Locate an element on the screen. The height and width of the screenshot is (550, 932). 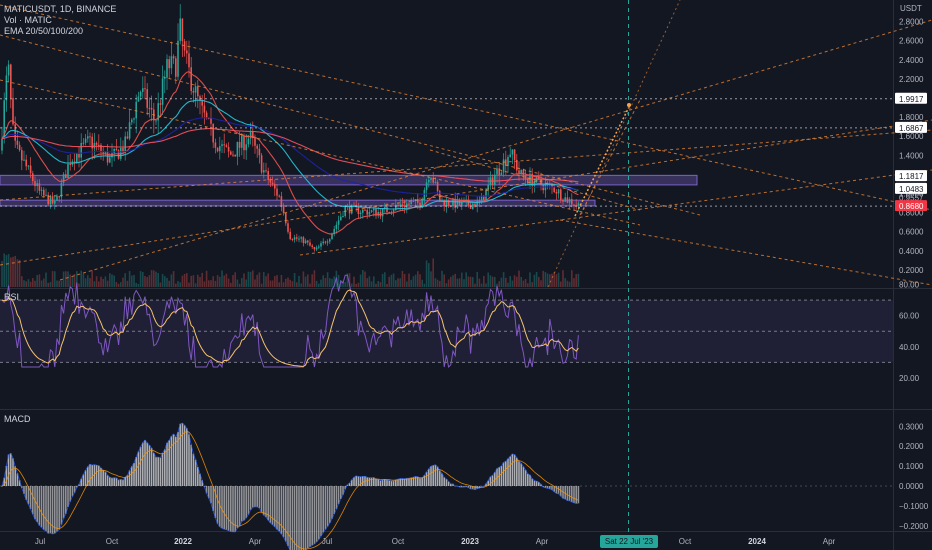
upper-resistance-zone is located at coordinates (349, 180).